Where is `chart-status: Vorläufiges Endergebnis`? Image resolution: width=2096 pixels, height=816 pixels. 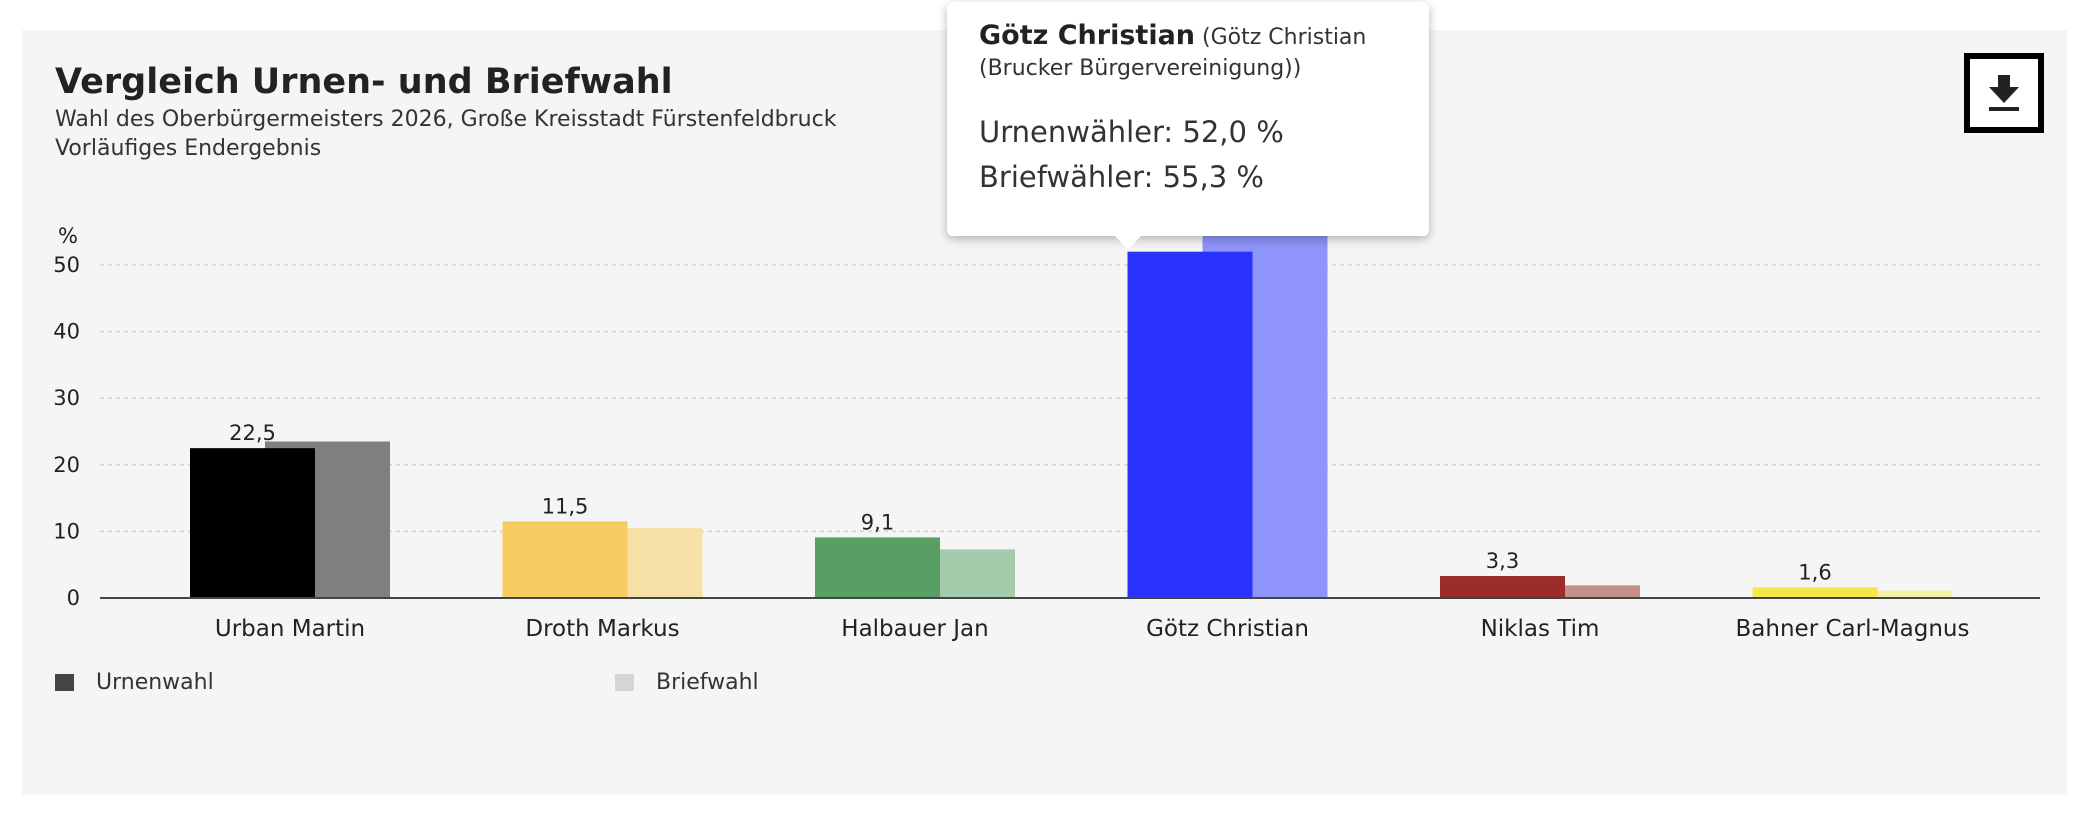 chart-status: Vorläufiges Endergebnis is located at coordinates (188, 148).